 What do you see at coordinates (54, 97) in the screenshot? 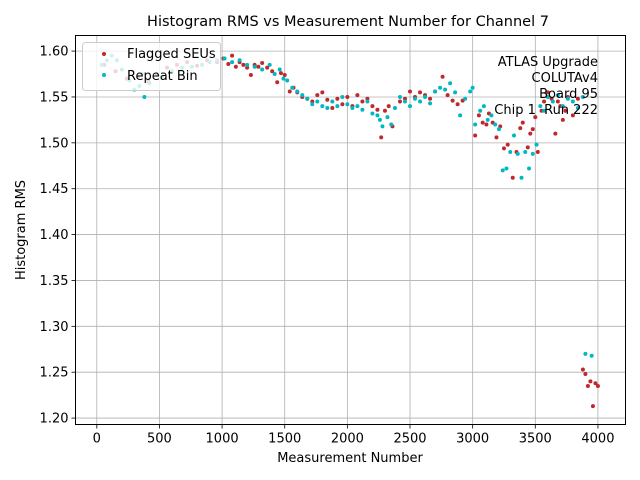
I see `y-tick-label: 1.55` at bounding box center [54, 97].